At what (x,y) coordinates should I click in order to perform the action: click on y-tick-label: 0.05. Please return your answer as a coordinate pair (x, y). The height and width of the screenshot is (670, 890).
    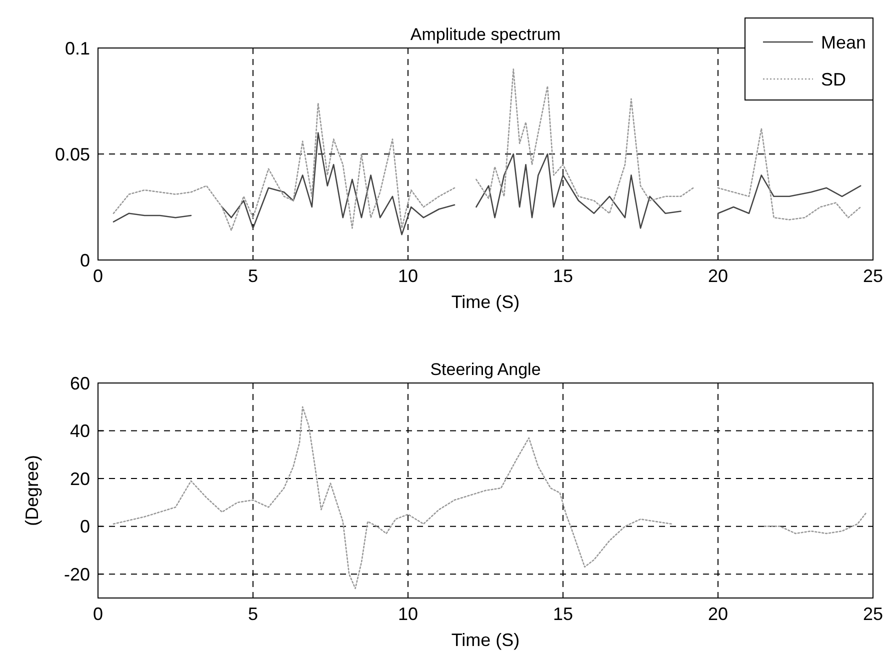
    Looking at the image, I should click on (72, 154).